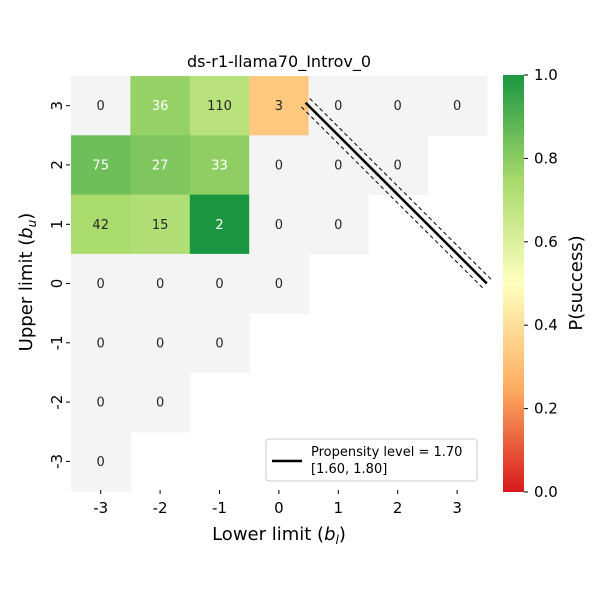  I want to click on cell-count-label: 15, so click(160, 225).